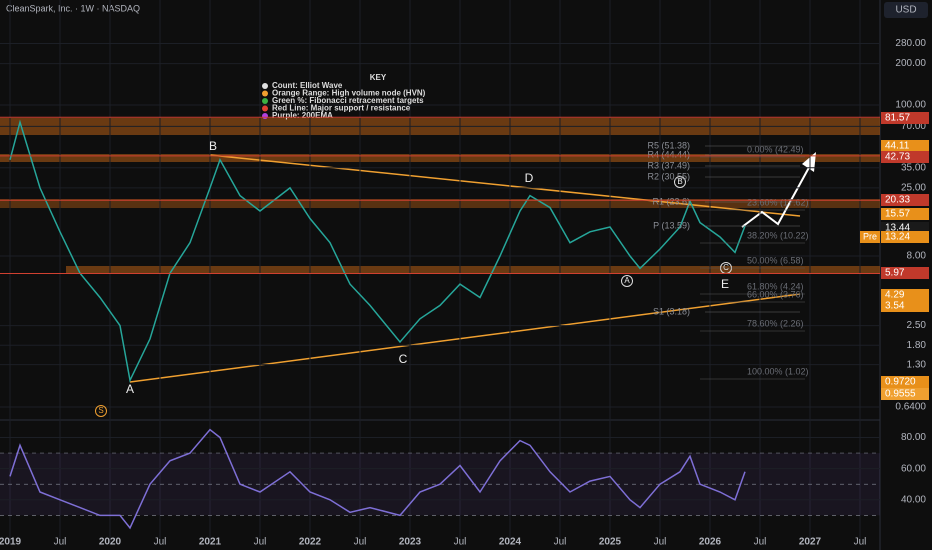 The image size is (932, 550). I want to click on wave-label: B, so click(679, 181).